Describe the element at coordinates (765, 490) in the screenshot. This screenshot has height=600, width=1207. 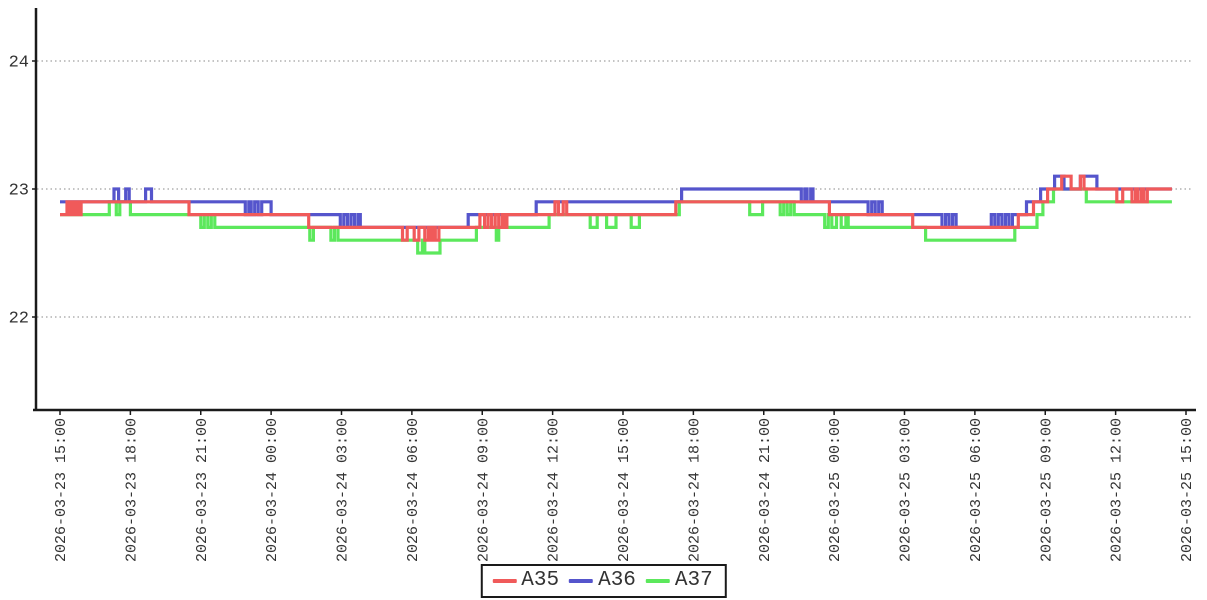
I see `x-tick-label: 2026-03-24 21:00` at that location.